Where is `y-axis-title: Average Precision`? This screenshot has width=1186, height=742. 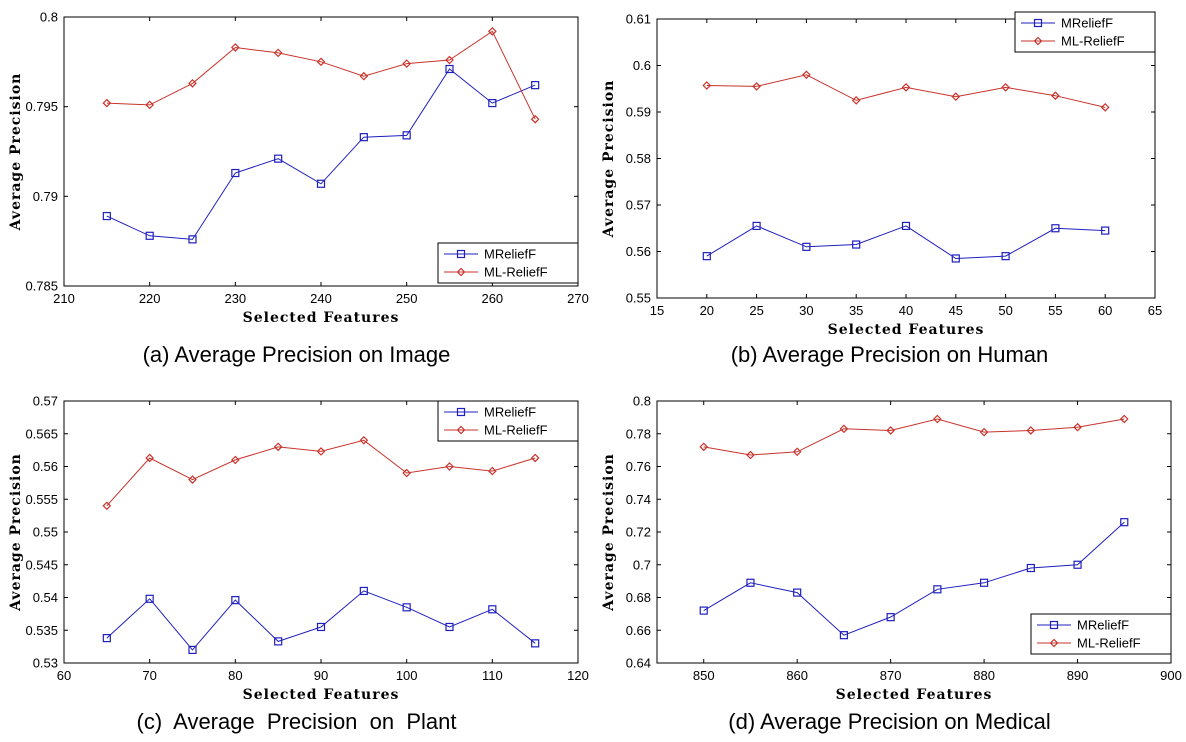 y-axis-title: Average Precision is located at coordinates (609, 532).